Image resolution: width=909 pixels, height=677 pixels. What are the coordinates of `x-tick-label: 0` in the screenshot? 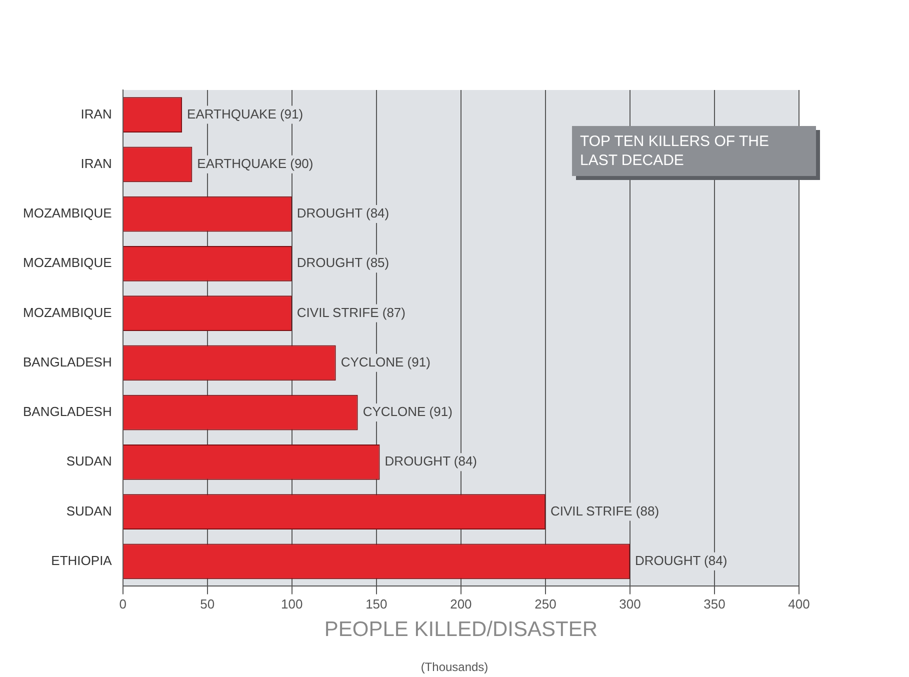 It's located at (122, 604).